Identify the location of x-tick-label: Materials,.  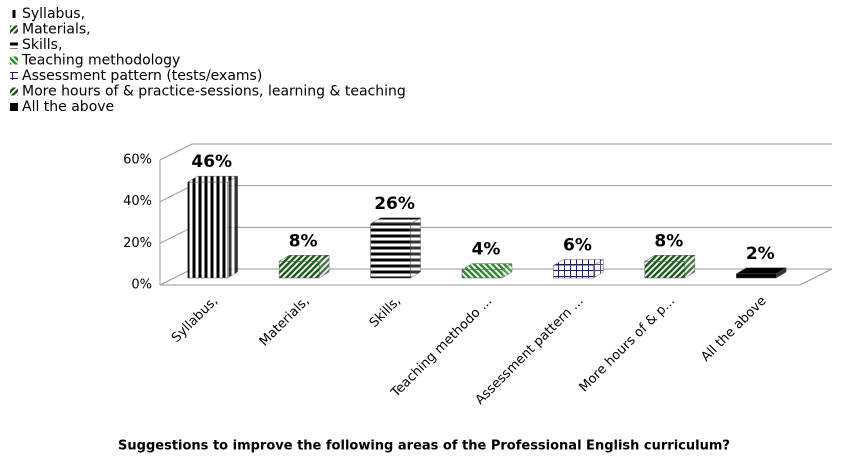
(285, 322).